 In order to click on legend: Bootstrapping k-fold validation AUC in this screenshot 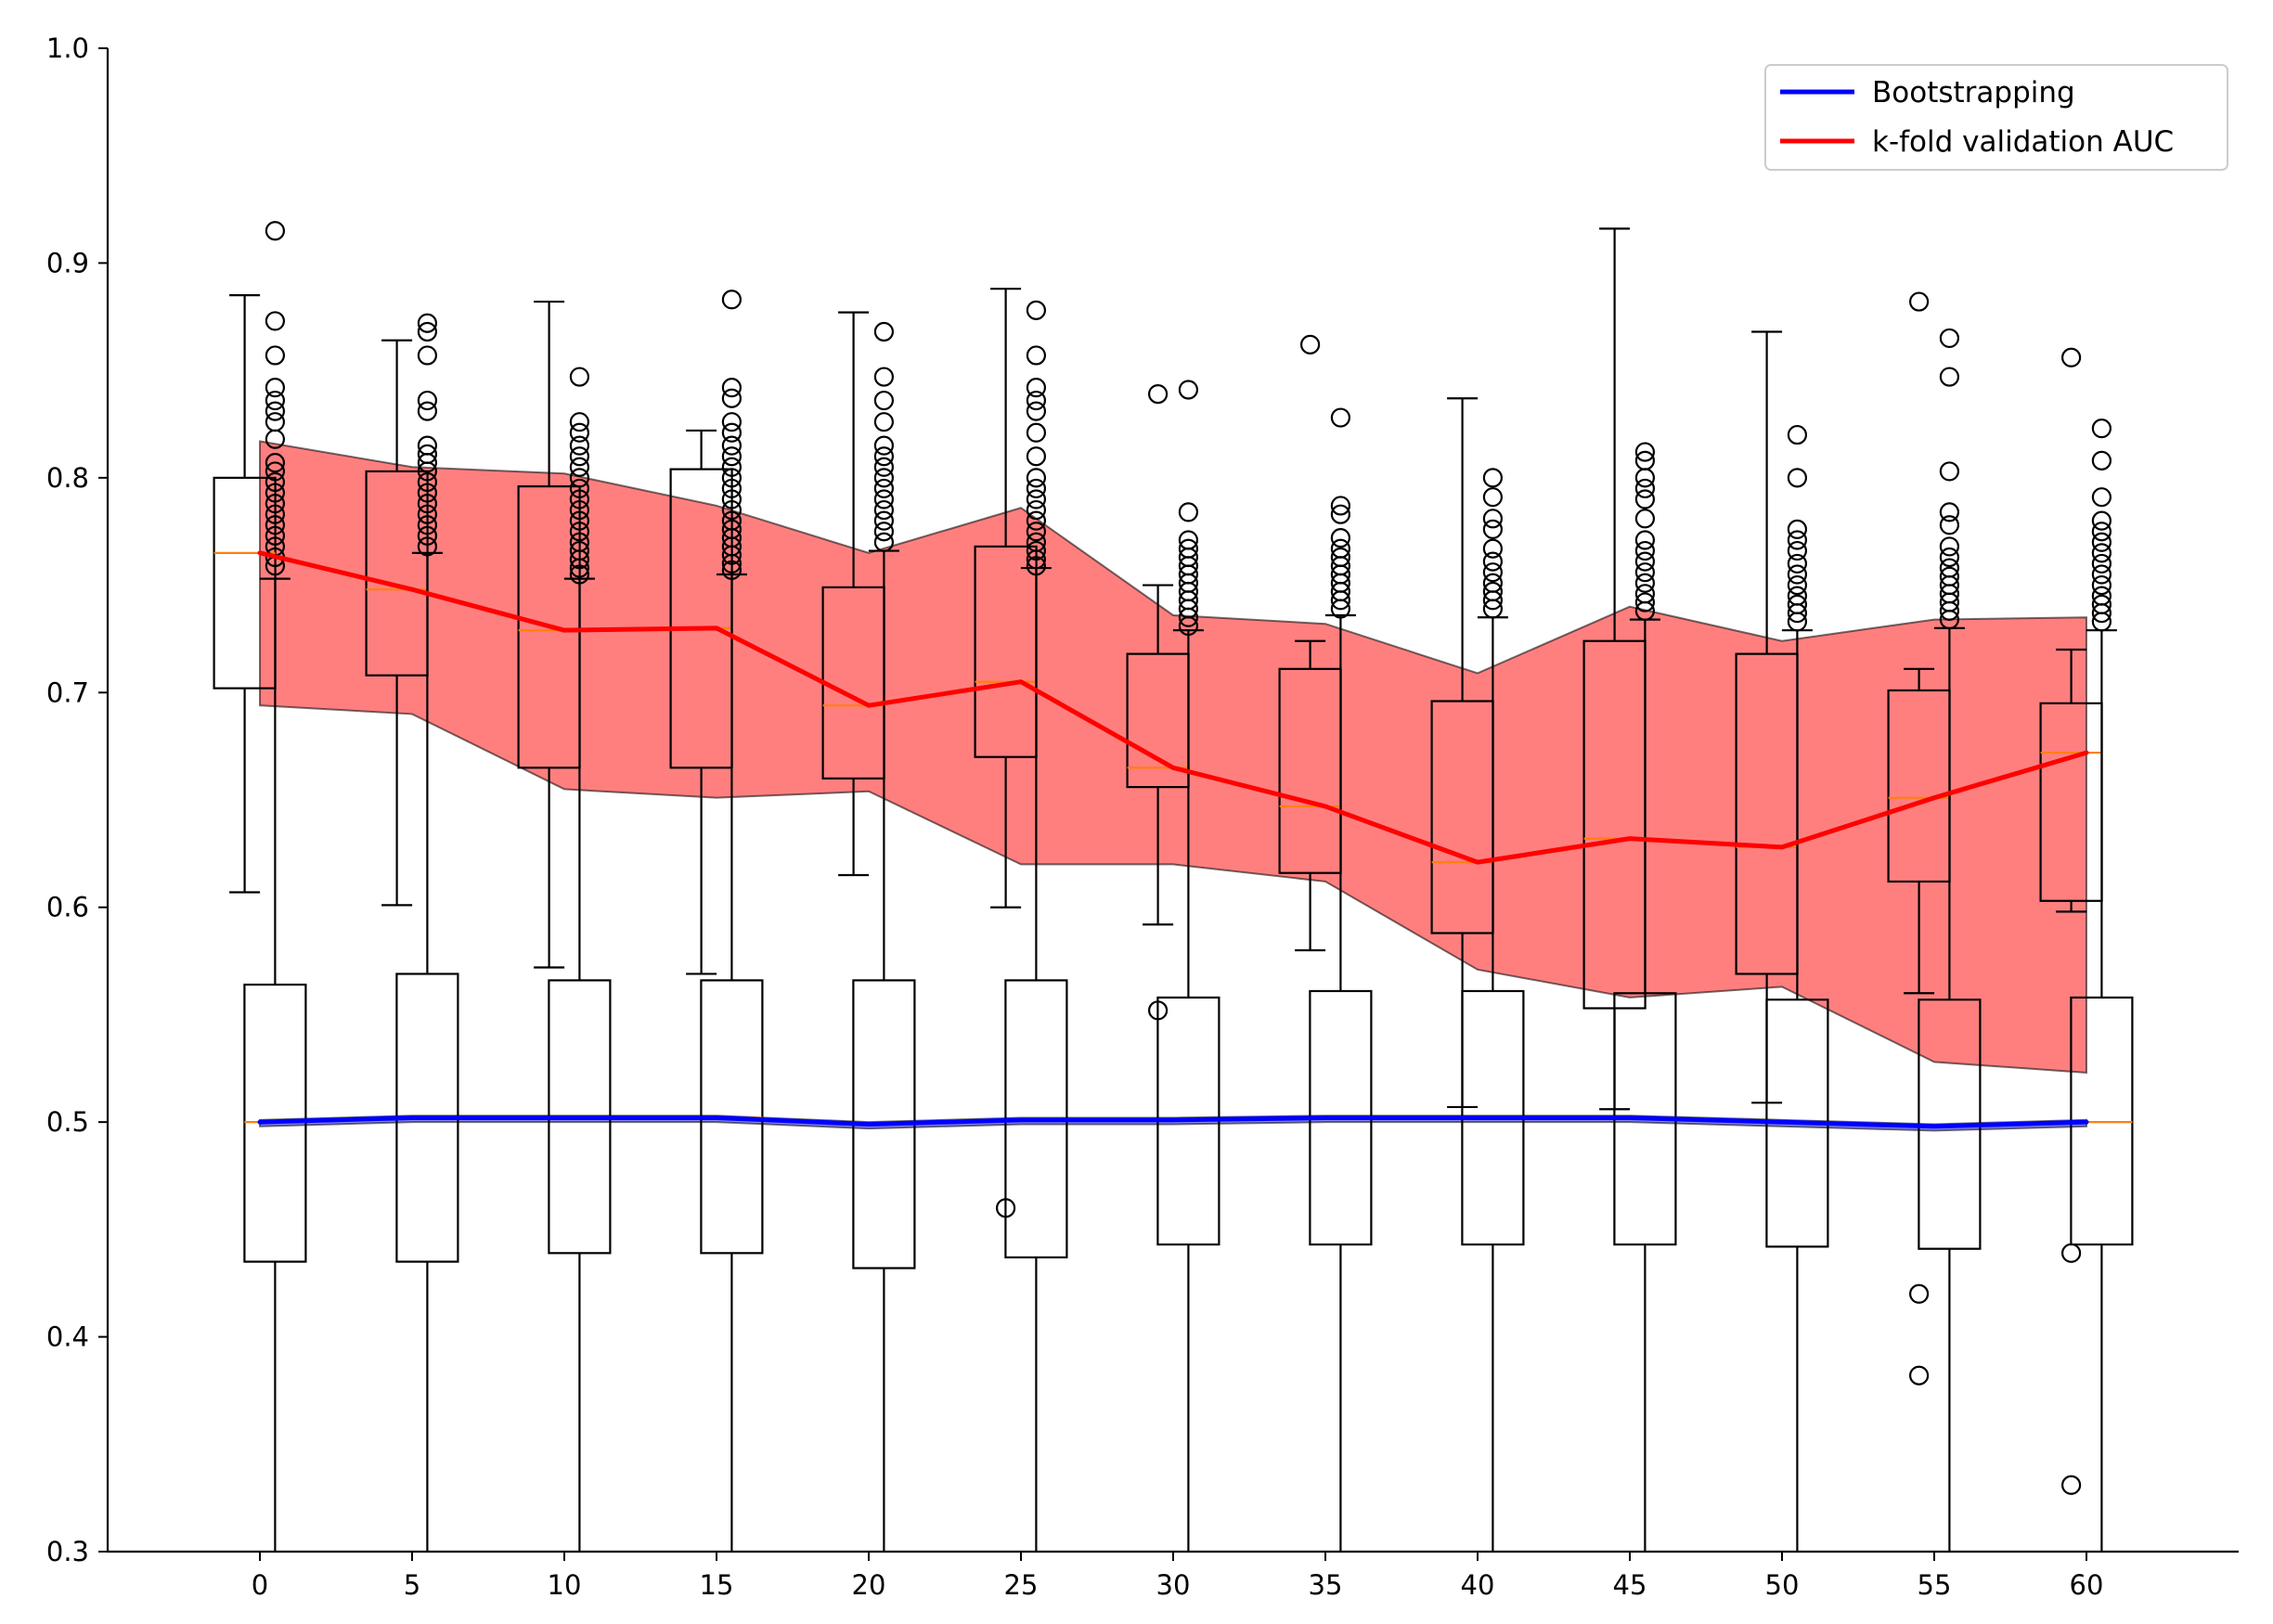, I will do `click(1996, 118)`.